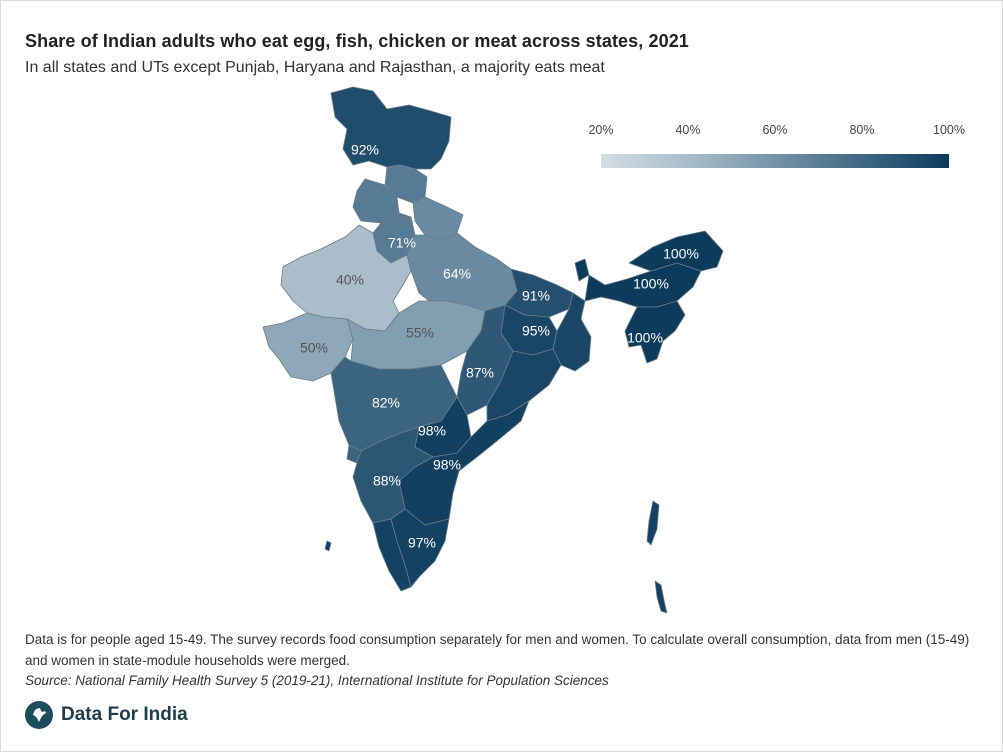  What do you see at coordinates (775, 130) in the screenshot?
I see `legend-tick-60: 60%` at bounding box center [775, 130].